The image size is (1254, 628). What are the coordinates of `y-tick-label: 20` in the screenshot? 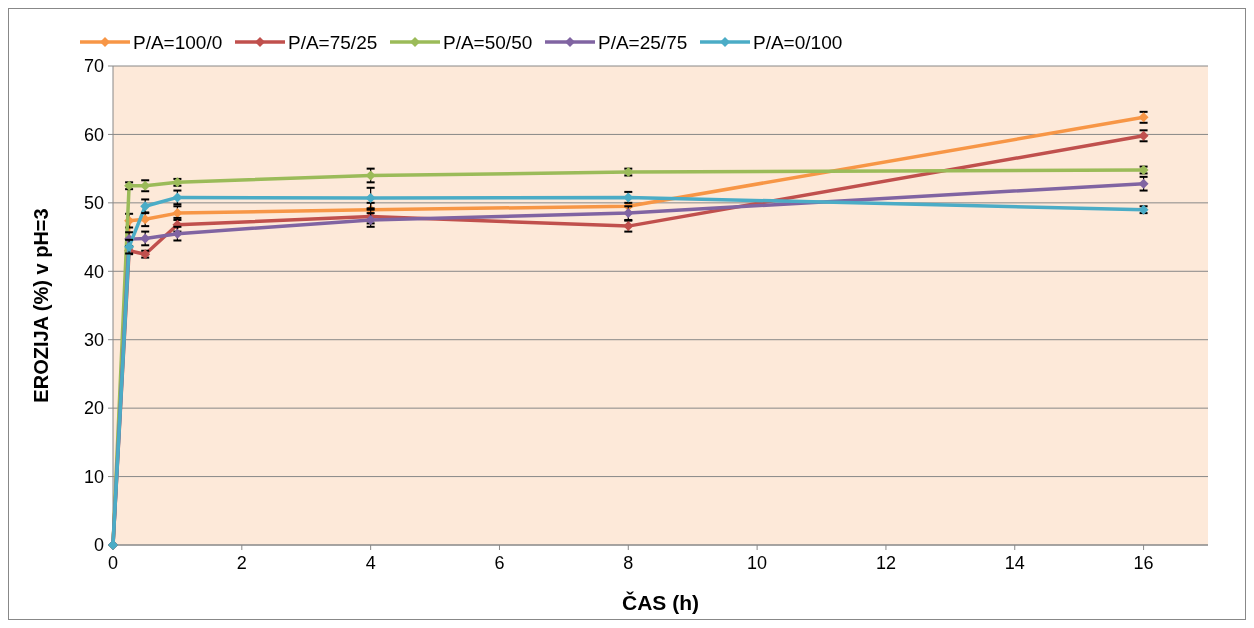 It's located at (93, 408).